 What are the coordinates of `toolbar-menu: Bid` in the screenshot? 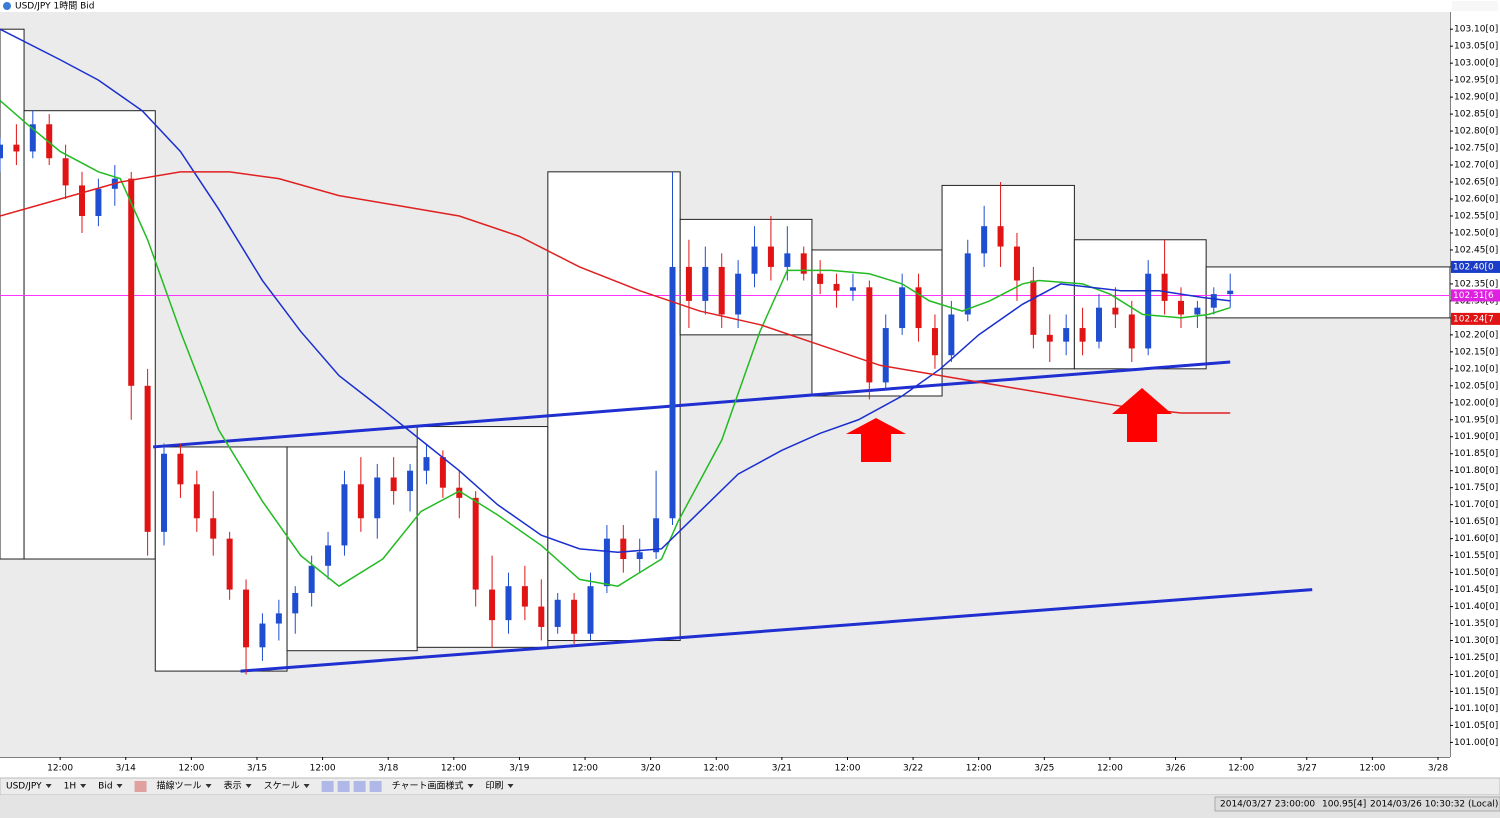 It's located at (105, 787).